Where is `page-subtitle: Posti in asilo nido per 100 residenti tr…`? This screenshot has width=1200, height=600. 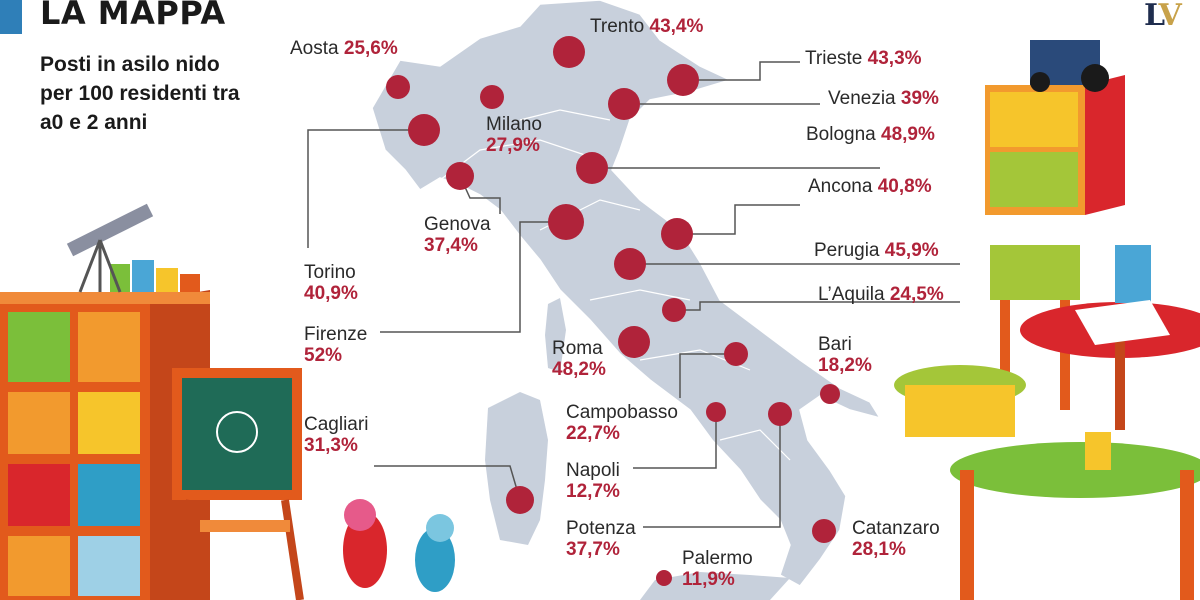 page-subtitle: Posti in asilo nido per 100 residenti tr… is located at coordinates (140, 93).